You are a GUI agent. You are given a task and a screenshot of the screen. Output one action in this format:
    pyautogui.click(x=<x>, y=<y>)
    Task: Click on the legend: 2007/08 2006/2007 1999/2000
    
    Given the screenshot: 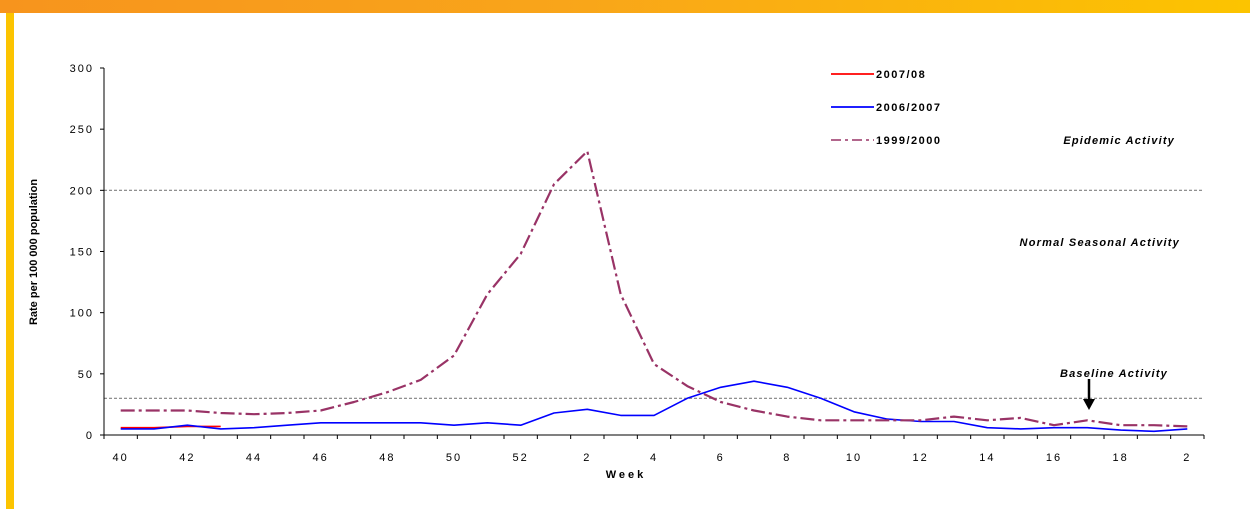 What is the action you would take?
    pyautogui.click(x=886, y=108)
    